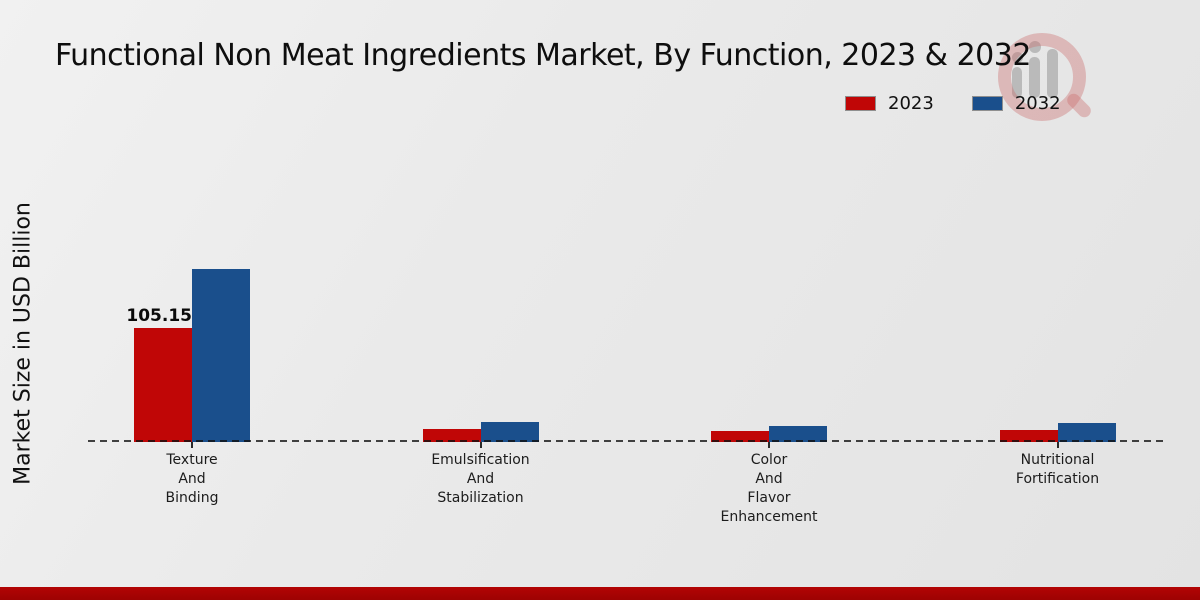 The height and width of the screenshot is (600, 1200). What do you see at coordinates (480, 479) in the screenshot?
I see `category-label: Emulsification And Stabilization` at bounding box center [480, 479].